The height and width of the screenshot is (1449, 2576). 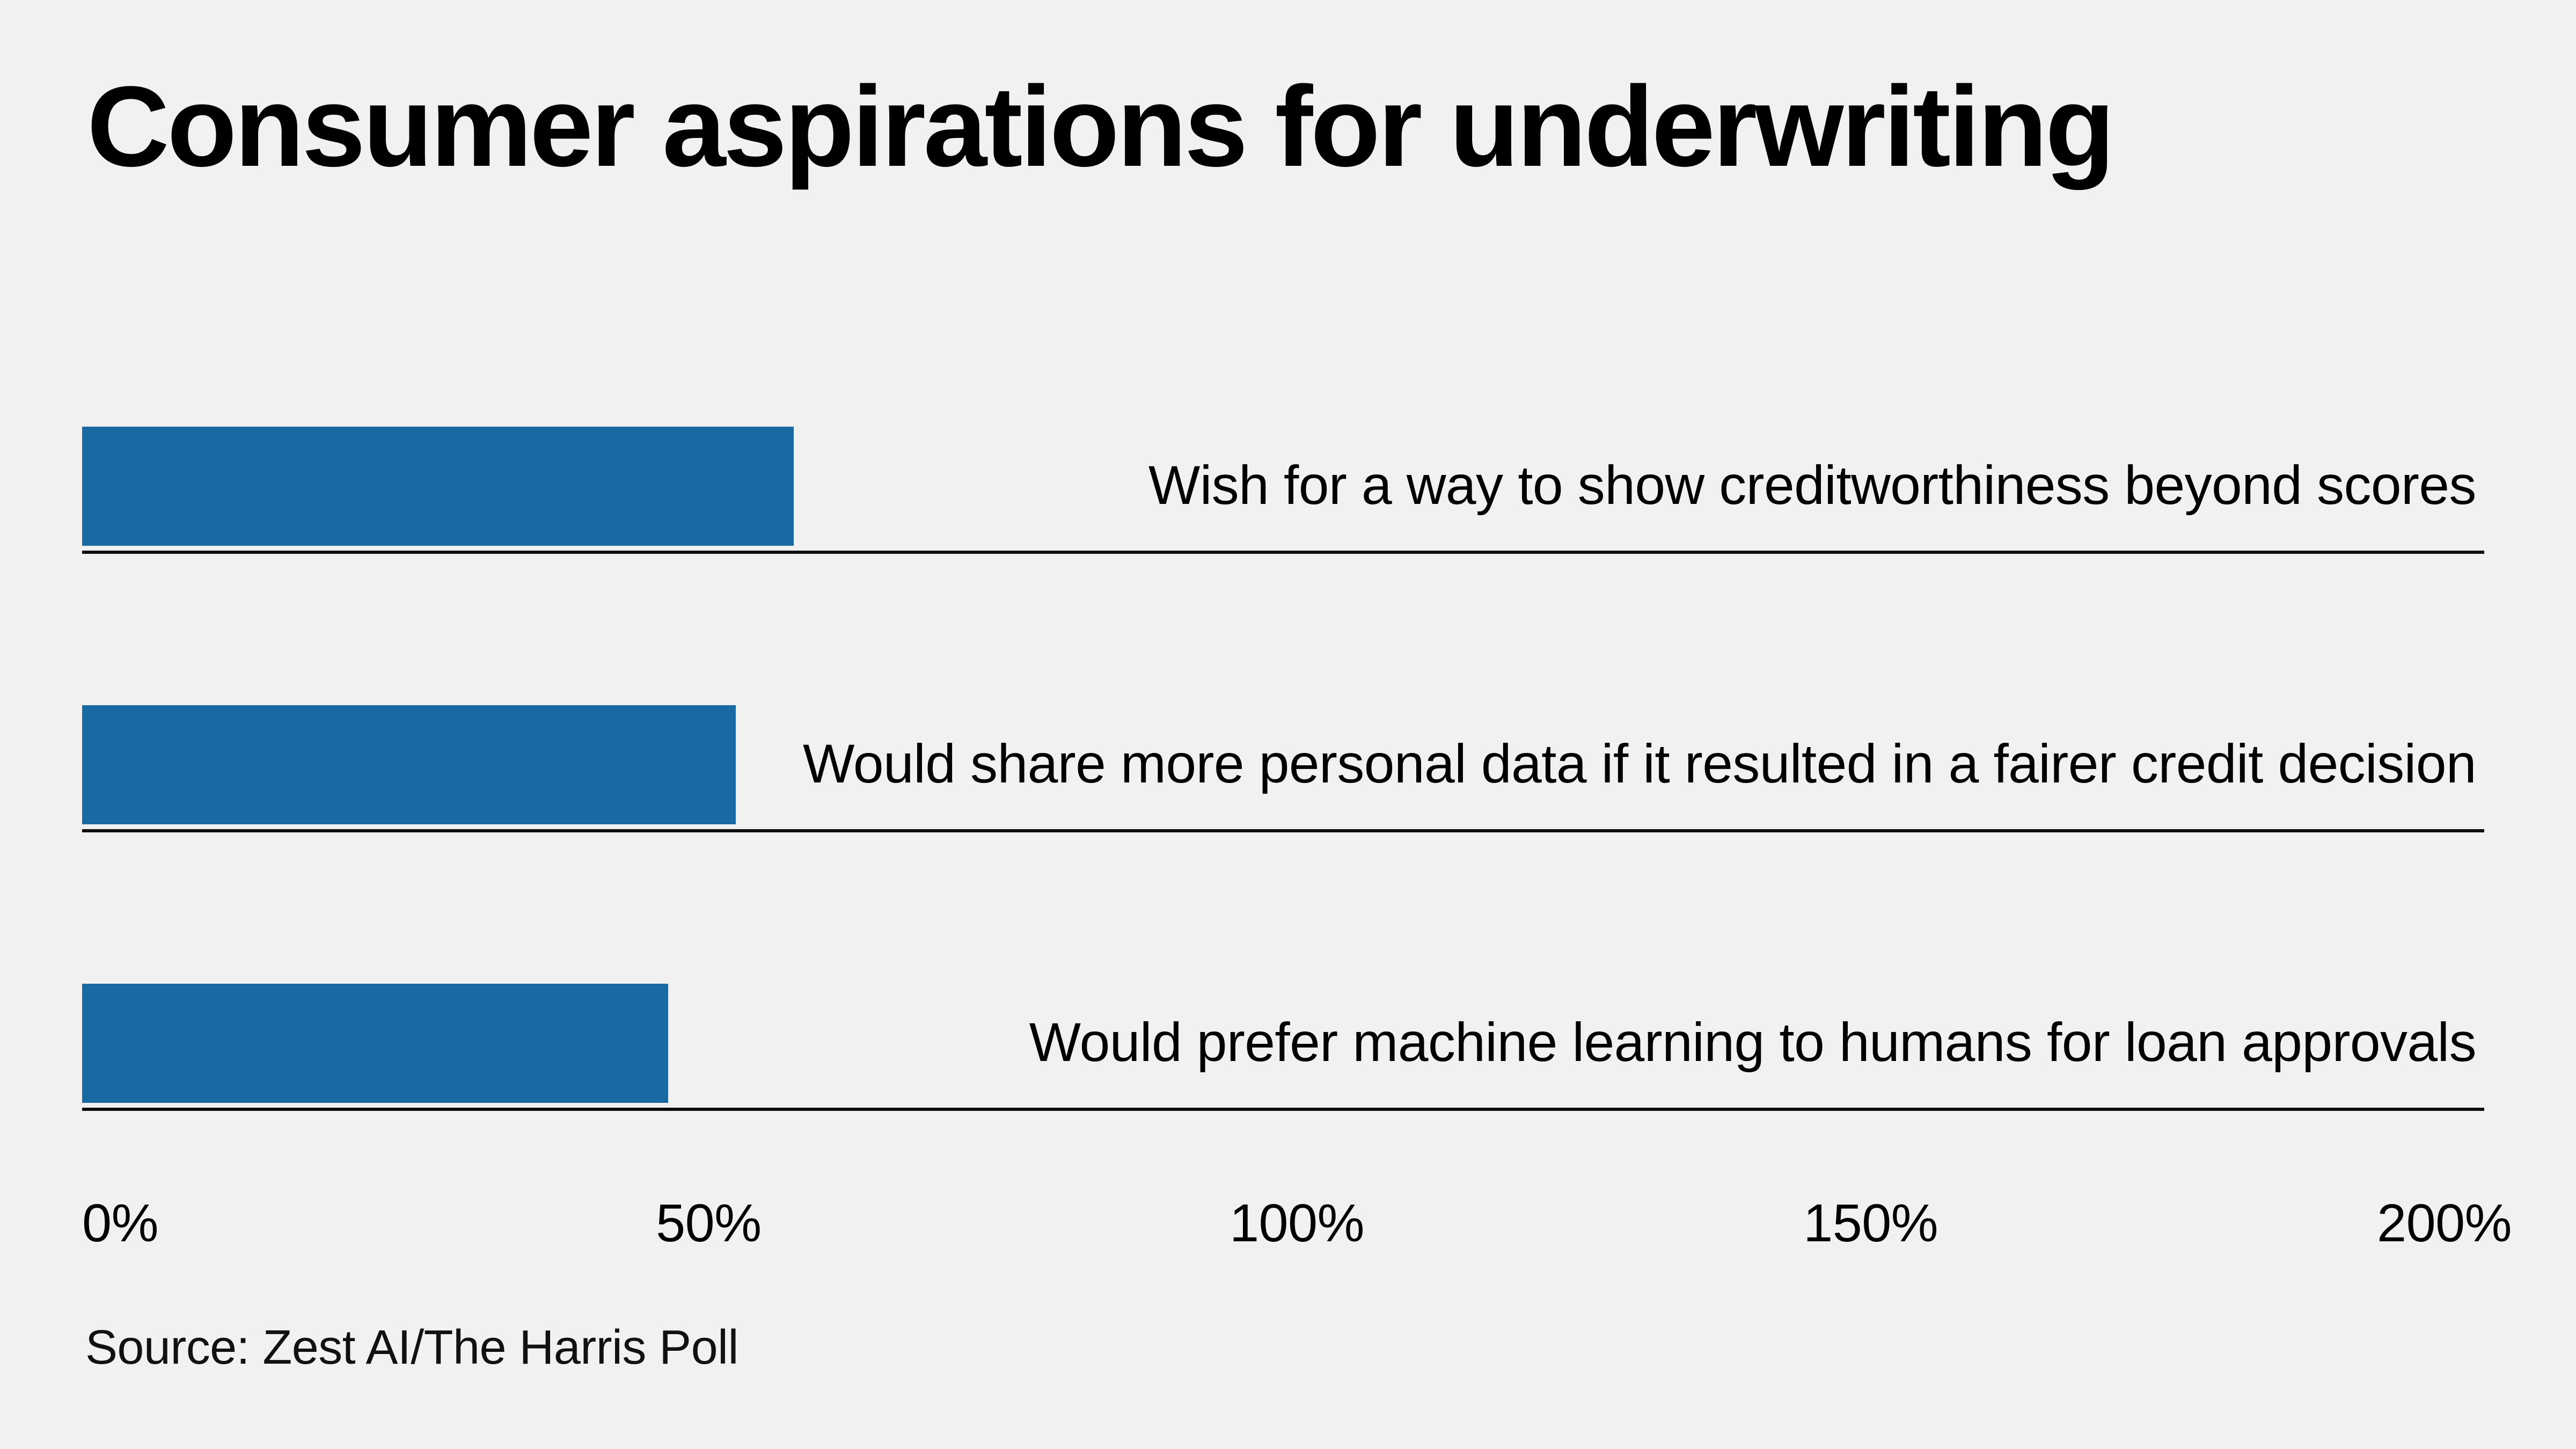 I want to click on x-axis-tick: 100%, so click(x=1297, y=1223).